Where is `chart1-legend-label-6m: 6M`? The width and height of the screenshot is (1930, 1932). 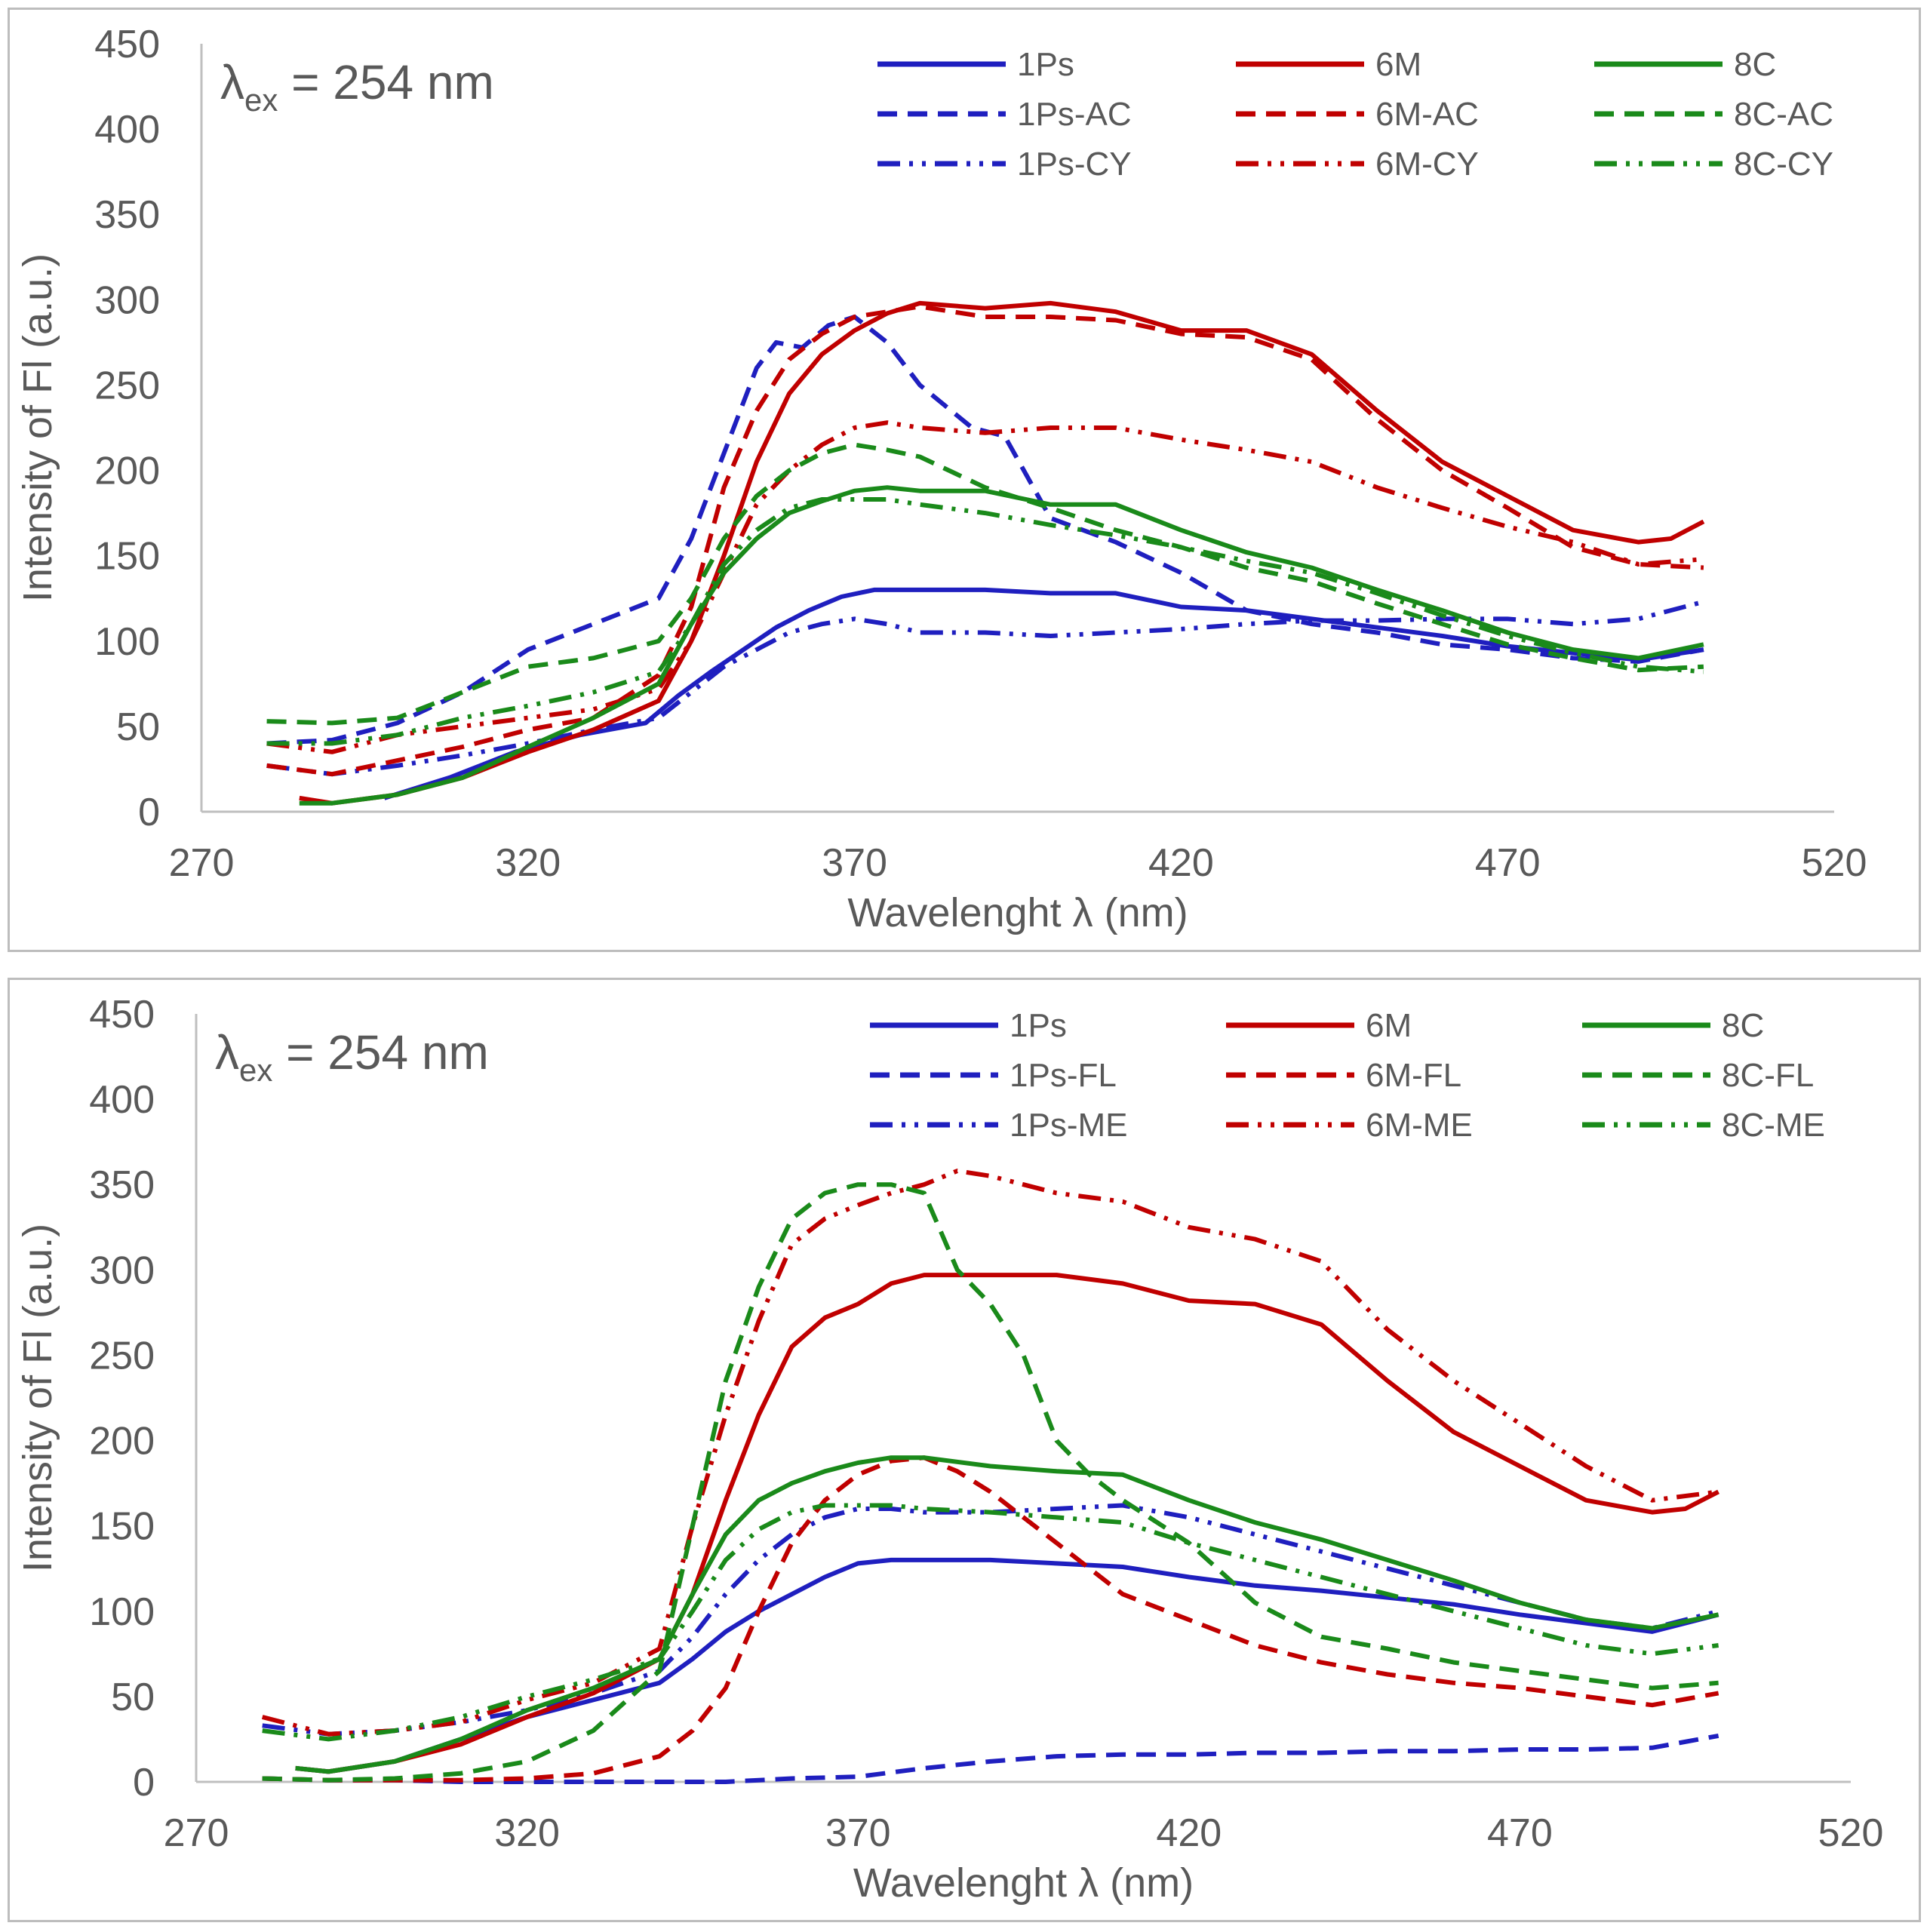 chart1-legend-label-6m: 6M is located at coordinates (1398, 64).